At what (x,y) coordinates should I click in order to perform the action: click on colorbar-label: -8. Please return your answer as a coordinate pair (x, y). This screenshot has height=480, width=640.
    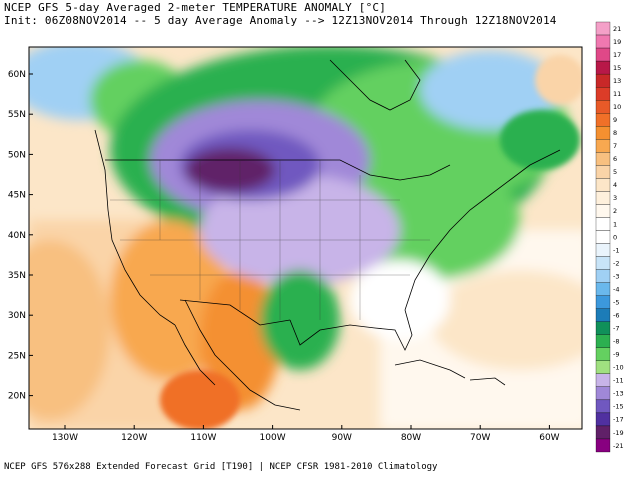
    Looking at the image, I should click on (616, 342).